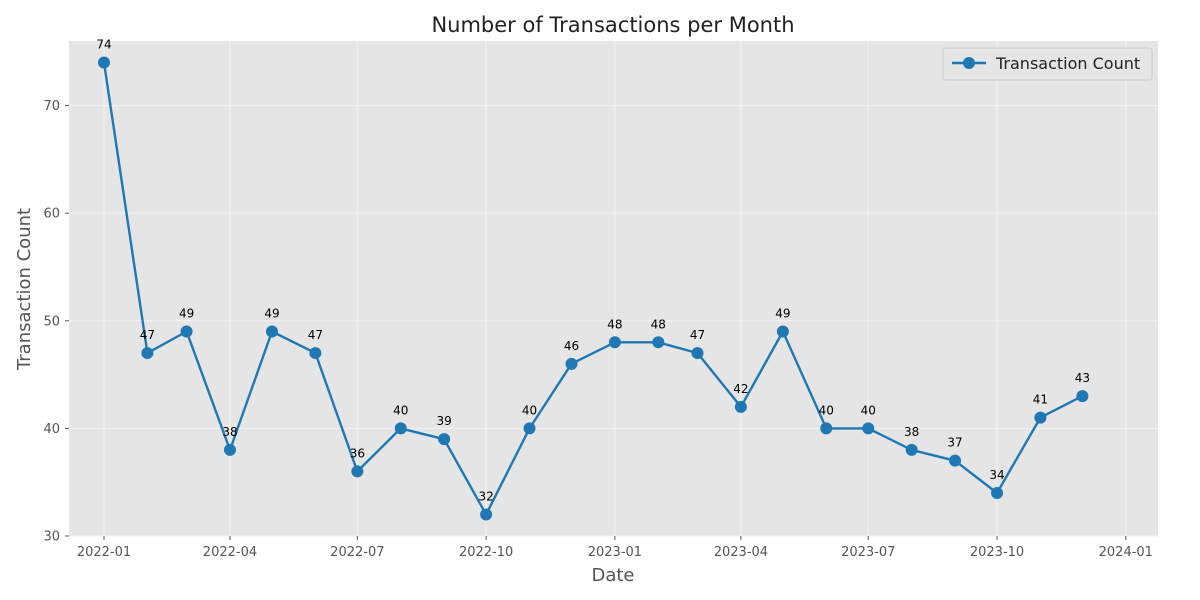  Describe the element at coordinates (357, 453) in the screenshot. I see `data-label: 36` at that location.